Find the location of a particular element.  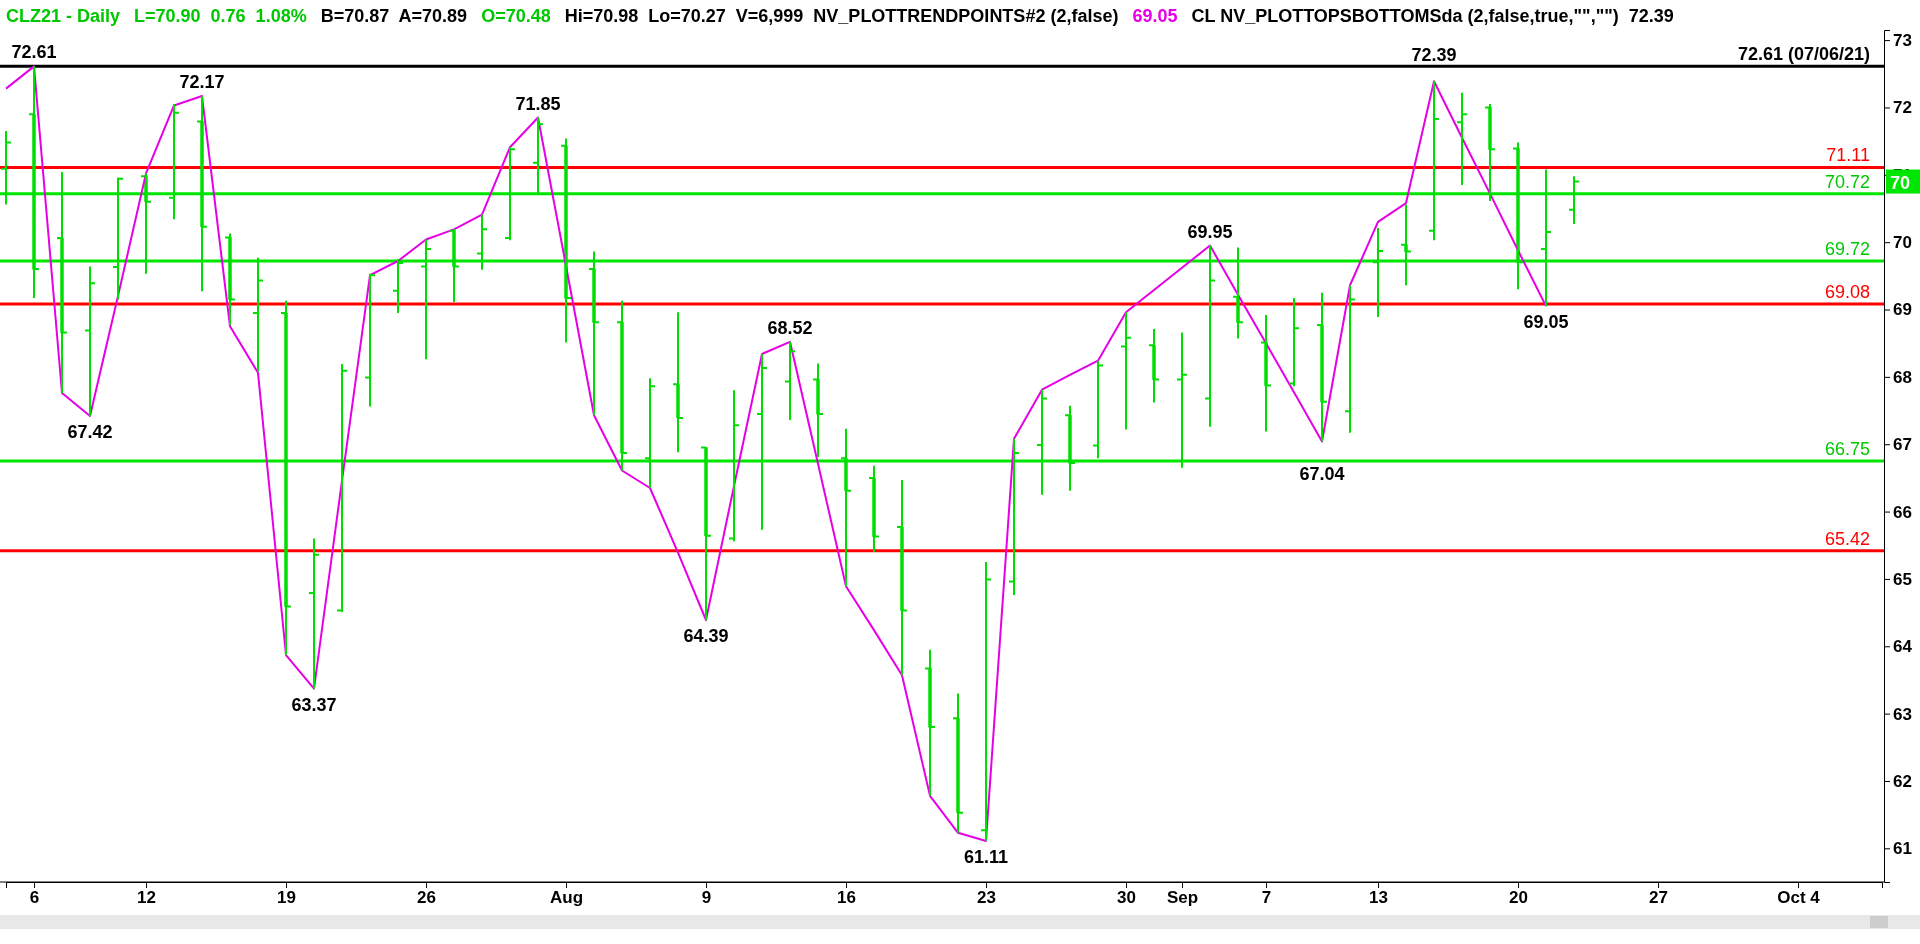

x-tick-label: 30 is located at coordinates (1126, 898).